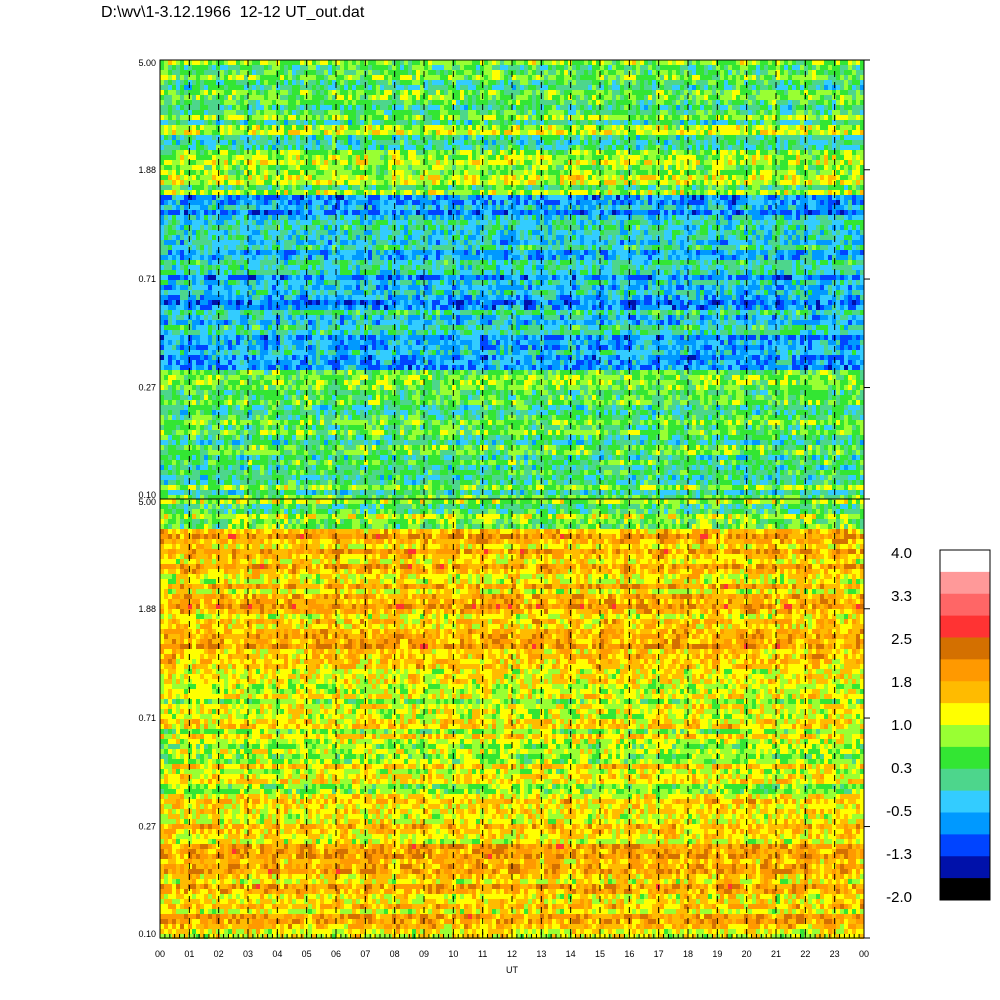 This screenshot has width=1000, height=1000. Describe the element at coordinates (453, 954) in the screenshot. I see `x-tick-label: 10` at that location.